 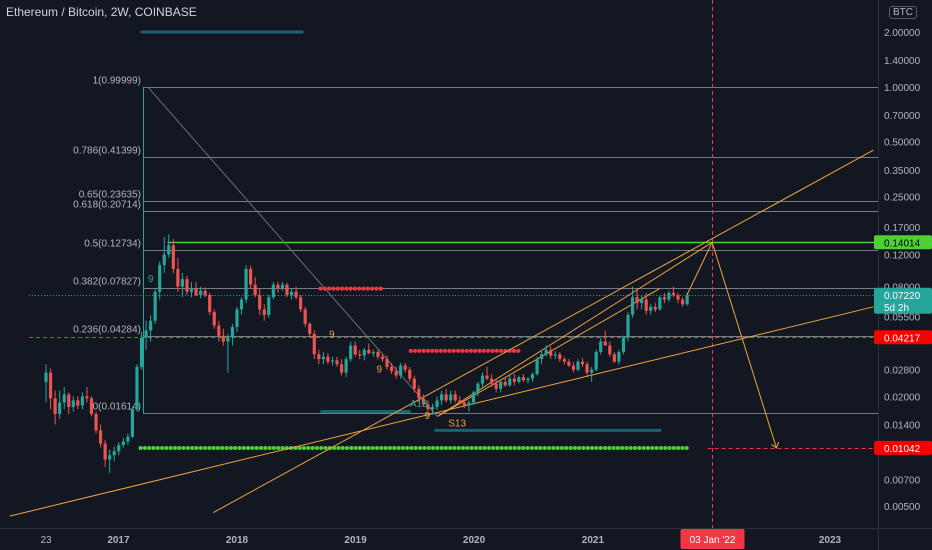 What do you see at coordinates (902, 480) in the screenshot?
I see `y-tick-label: 0.00700` at bounding box center [902, 480].